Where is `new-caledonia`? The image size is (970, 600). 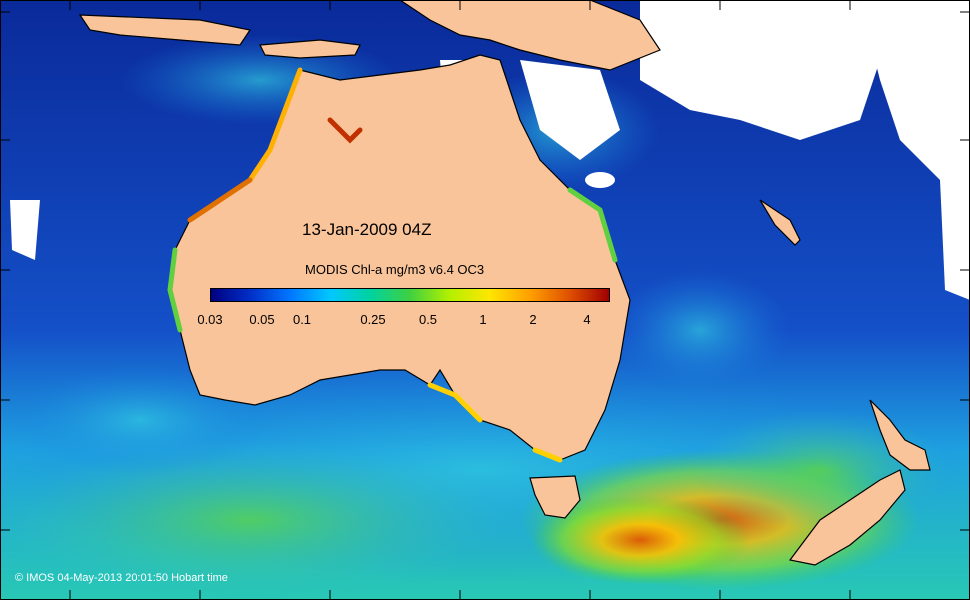
new-caledonia is located at coordinates (780, 222).